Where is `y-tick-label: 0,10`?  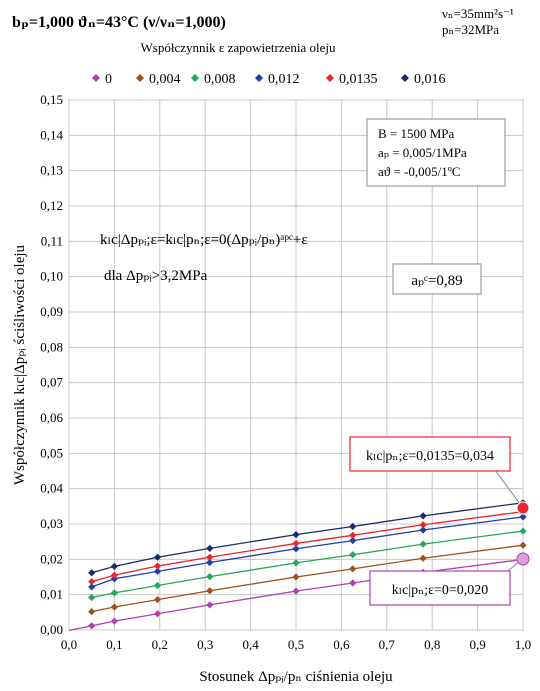
y-tick-label: 0,10 is located at coordinates (51, 276).